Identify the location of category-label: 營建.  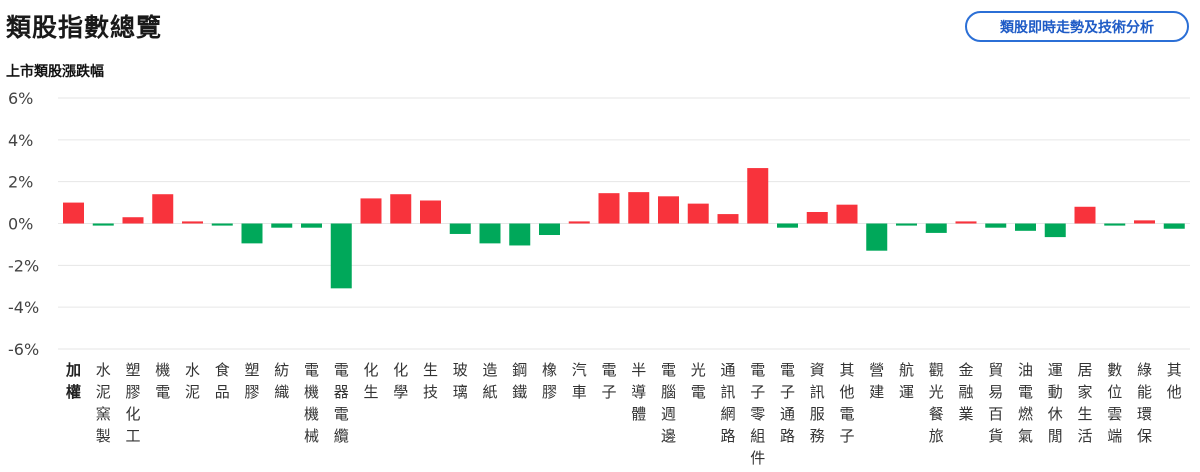
(876, 381).